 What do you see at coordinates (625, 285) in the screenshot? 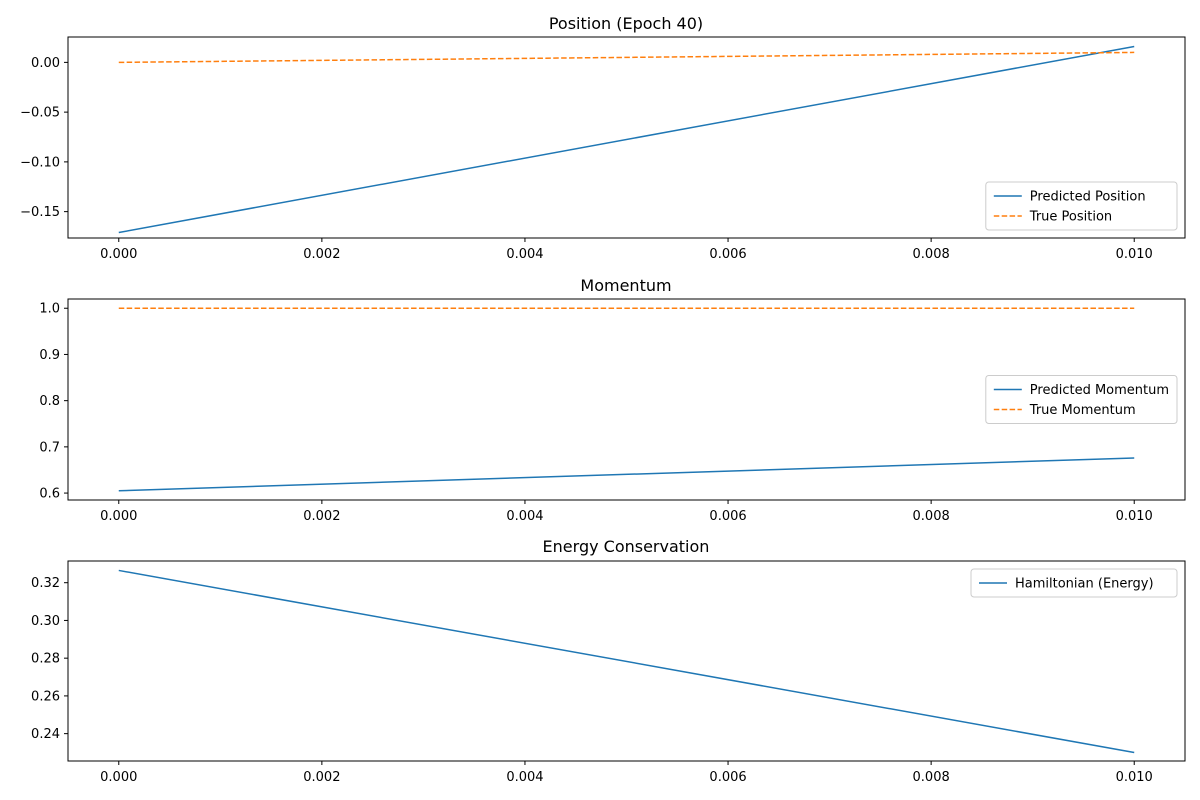
I see `momentum-chart-title: Momentum` at bounding box center [625, 285].